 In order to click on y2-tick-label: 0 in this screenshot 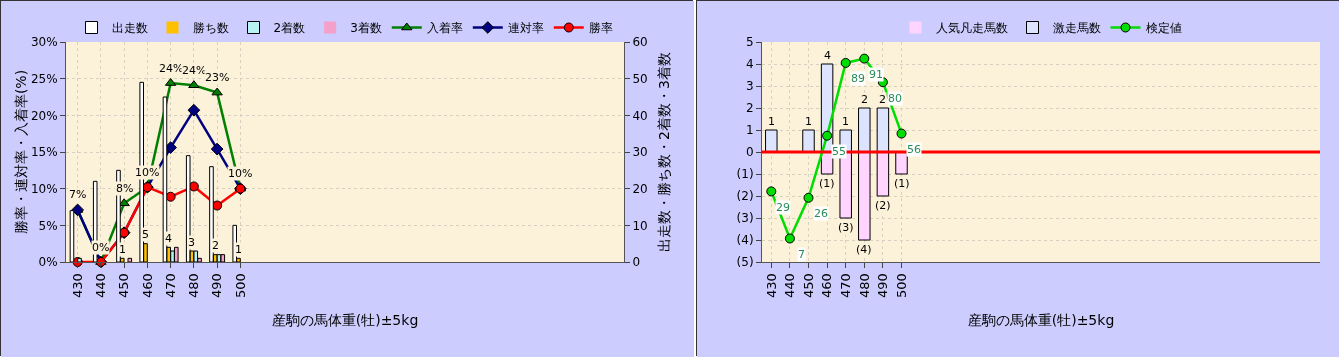, I will do `click(636, 262)`.